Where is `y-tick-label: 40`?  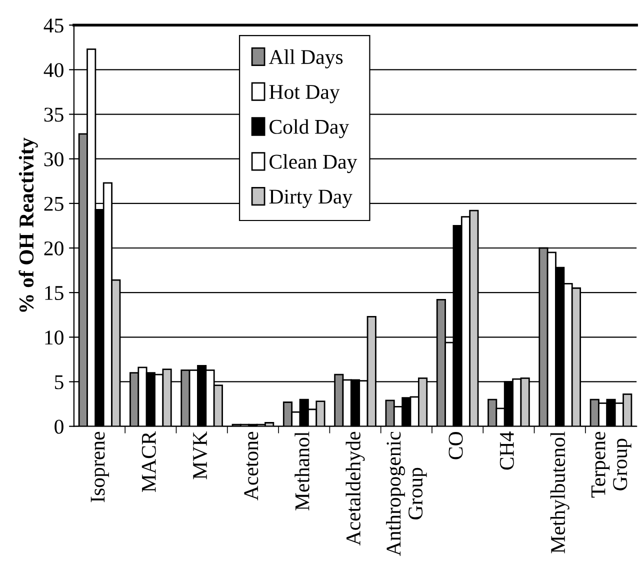
y-tick-label: 40 is located at coordinates (54, 70).